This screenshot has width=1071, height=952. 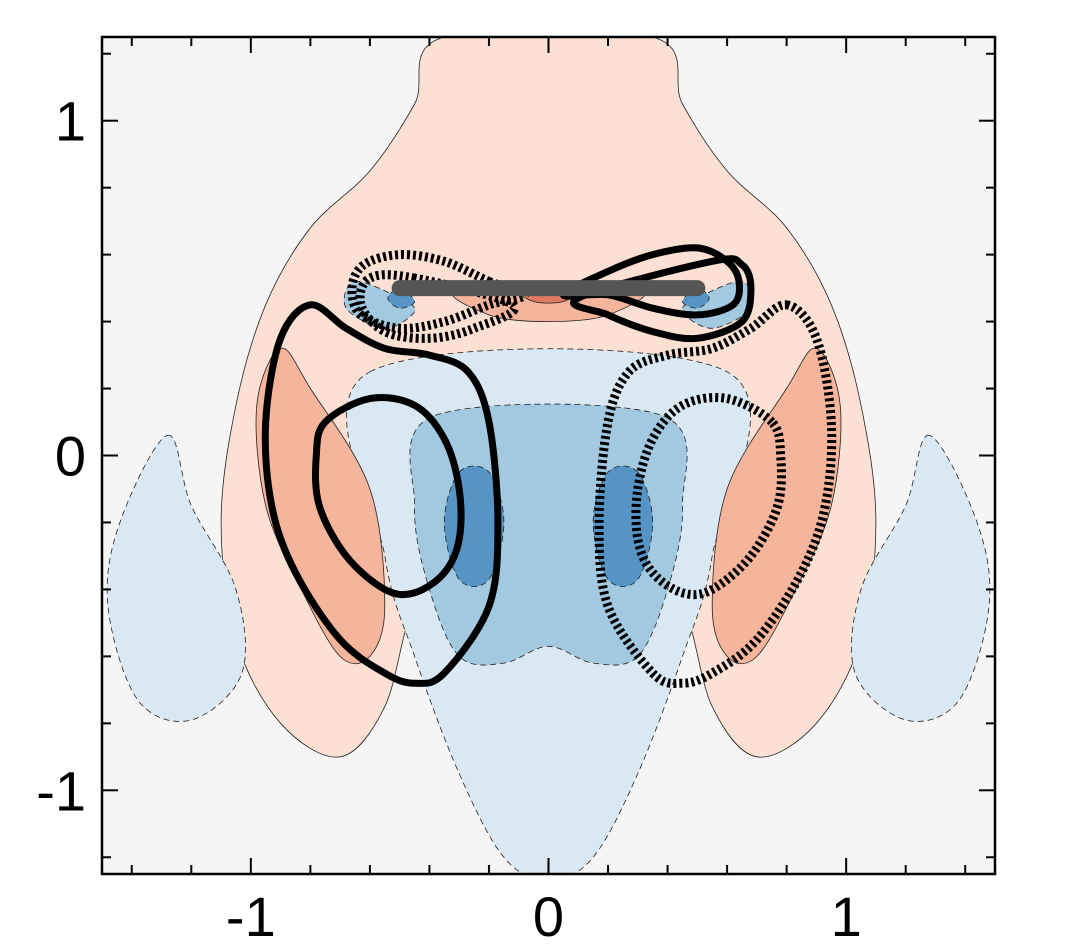 What do you see at coordinates (548, 916) in the screenshot?
I see `x-tick-label: 0` at bounding box center [548, 916].